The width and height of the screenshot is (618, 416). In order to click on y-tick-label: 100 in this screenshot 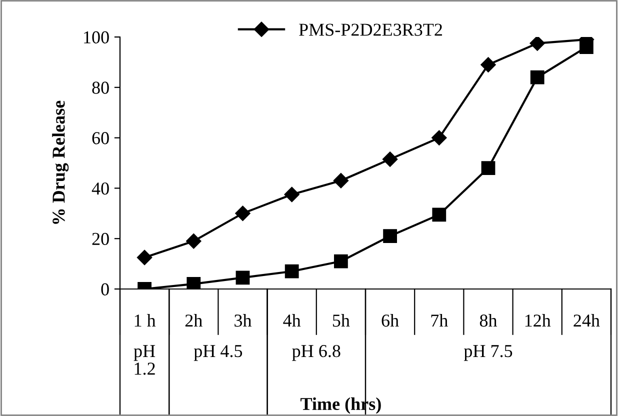, I will do `click(96, 37)`.